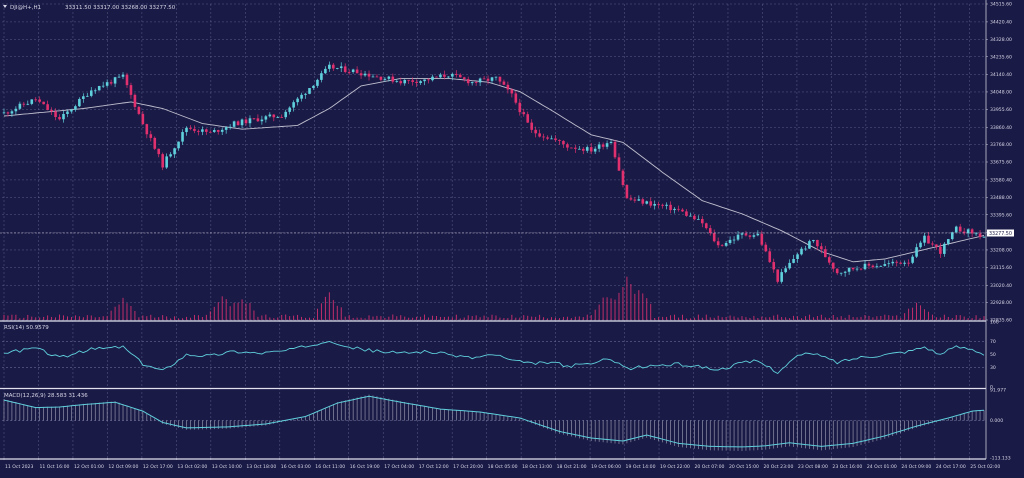 The width and height of the screenshot is (1024, 478). I want to click on time-tick-label: 23 Oct 08:00, so click(813, 467).